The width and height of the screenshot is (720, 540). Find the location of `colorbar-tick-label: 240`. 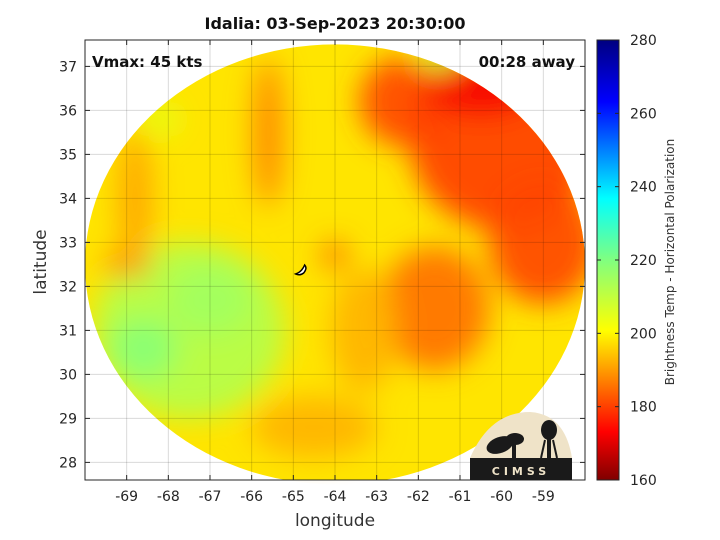

colorbar-tick-label: 240 is located at coordinates (643, 188).